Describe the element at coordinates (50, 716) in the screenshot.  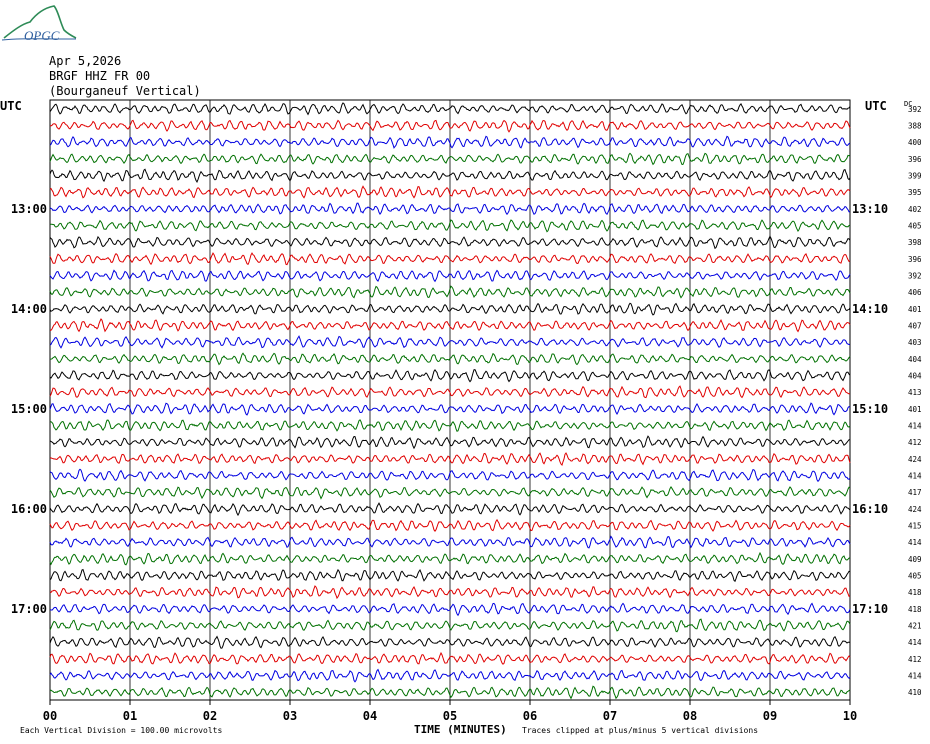
I see `x-tick-label: 00` at that location.